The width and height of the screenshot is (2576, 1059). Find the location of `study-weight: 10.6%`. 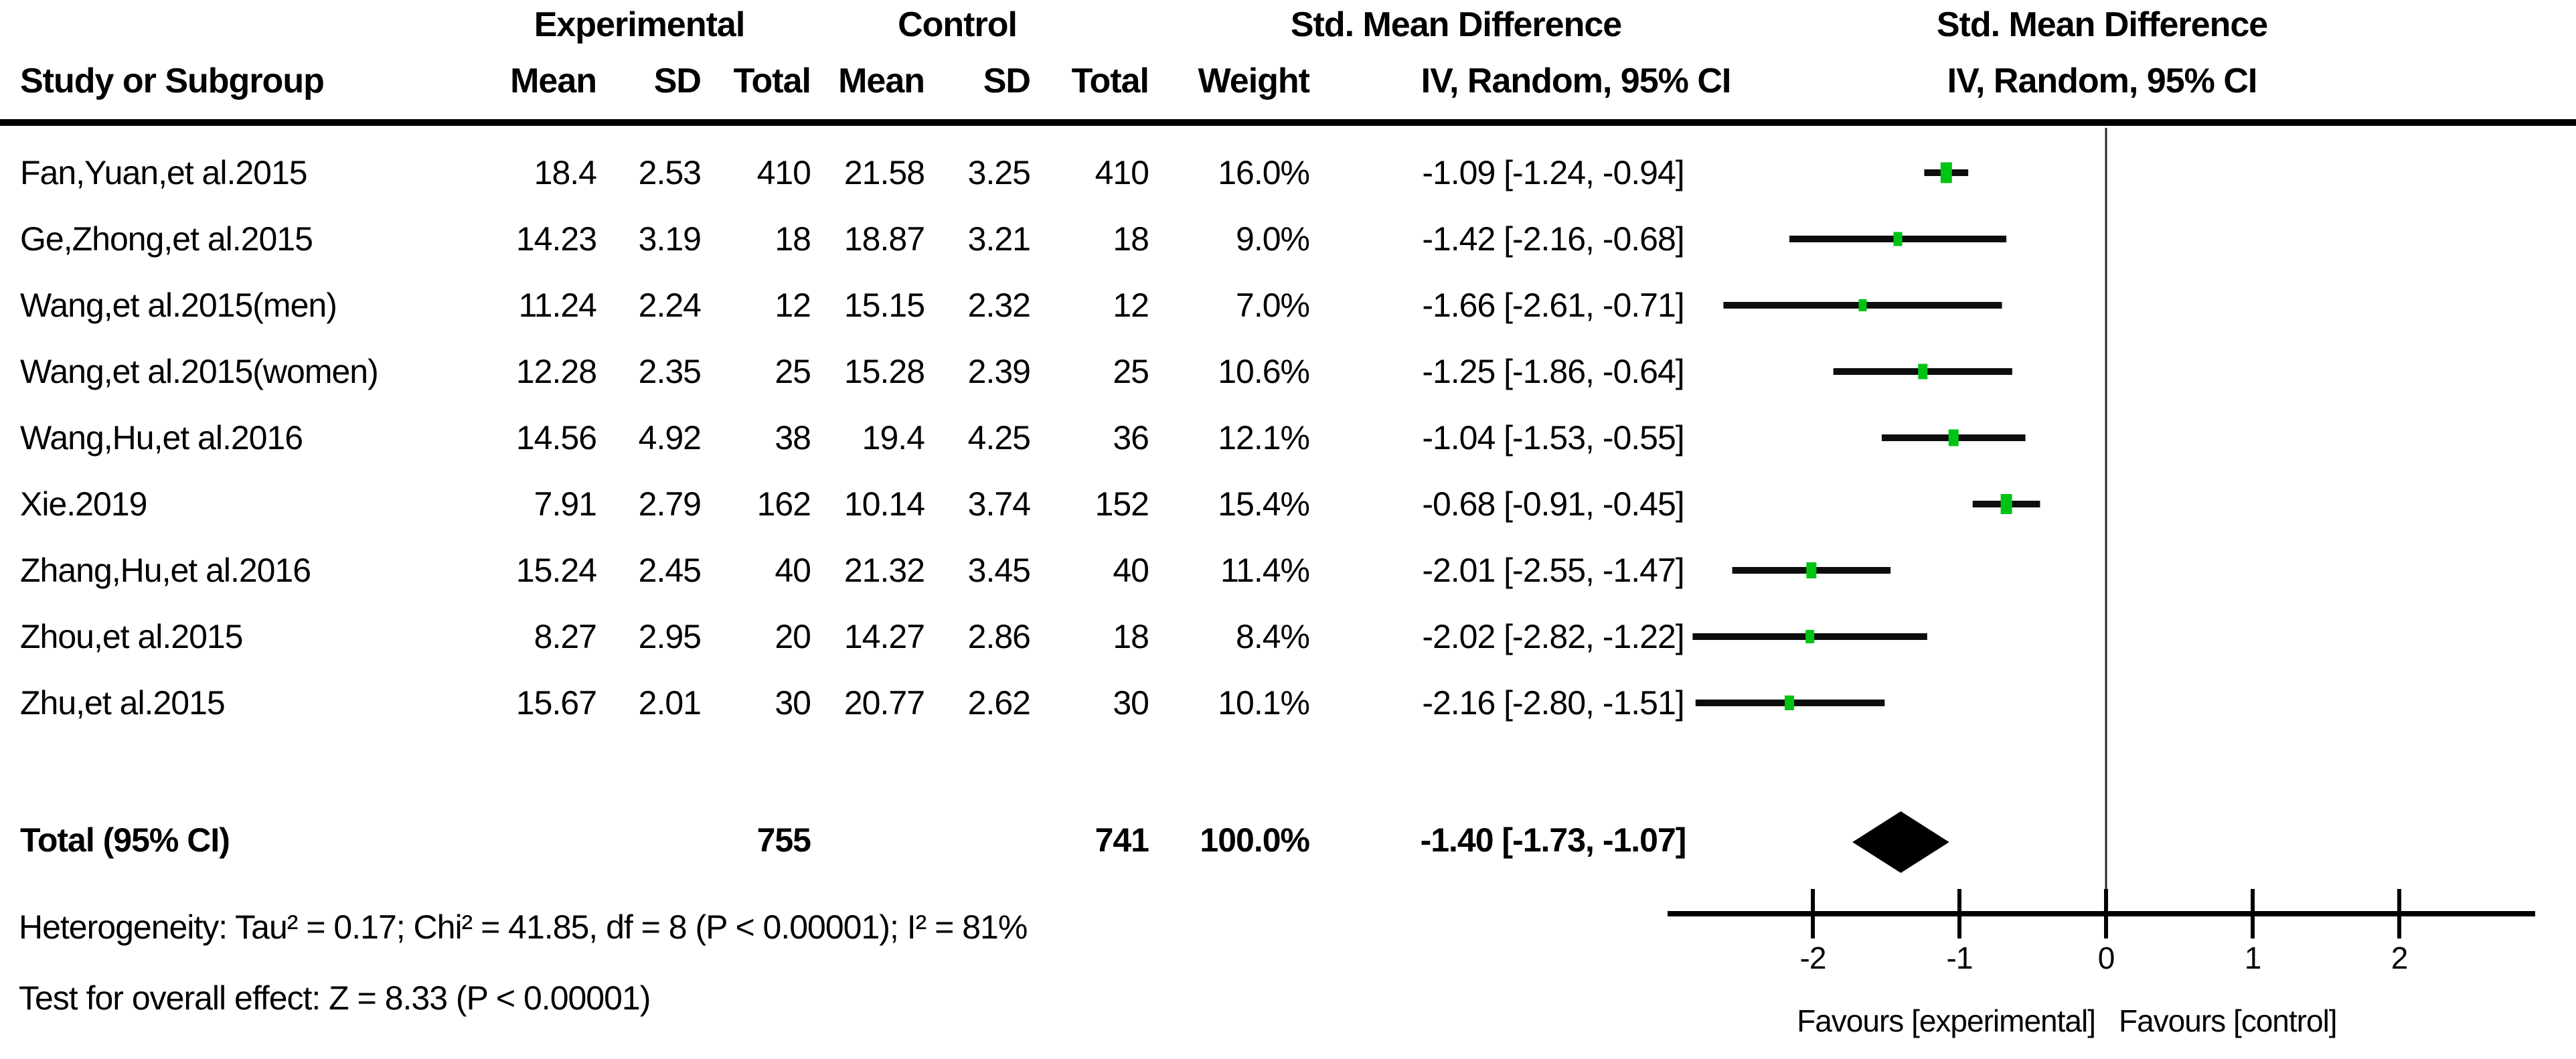

study-weight: 10.6% is located at coordinates (1264, 371).